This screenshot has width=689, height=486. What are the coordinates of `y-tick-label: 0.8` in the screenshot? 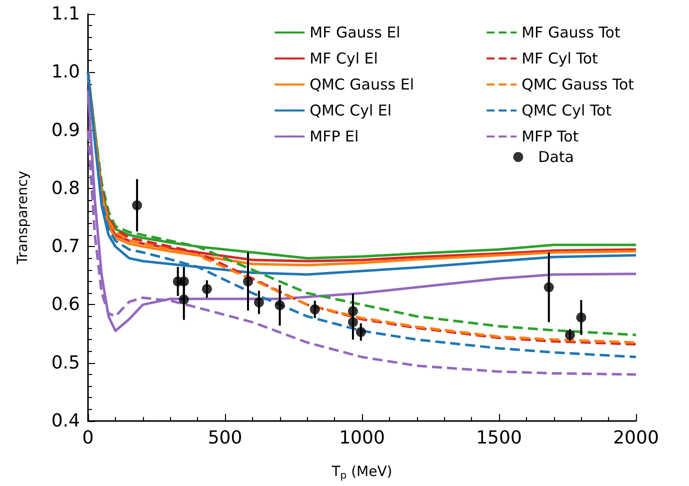 It's located at (65, 188).